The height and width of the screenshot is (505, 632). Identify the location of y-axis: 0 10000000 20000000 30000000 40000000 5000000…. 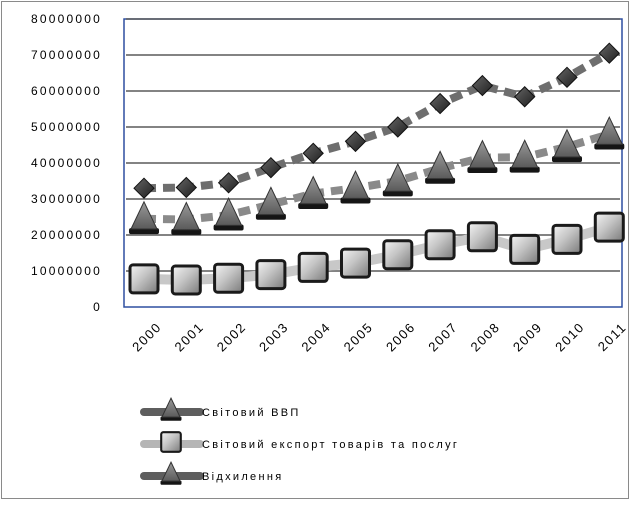
(66, 163).